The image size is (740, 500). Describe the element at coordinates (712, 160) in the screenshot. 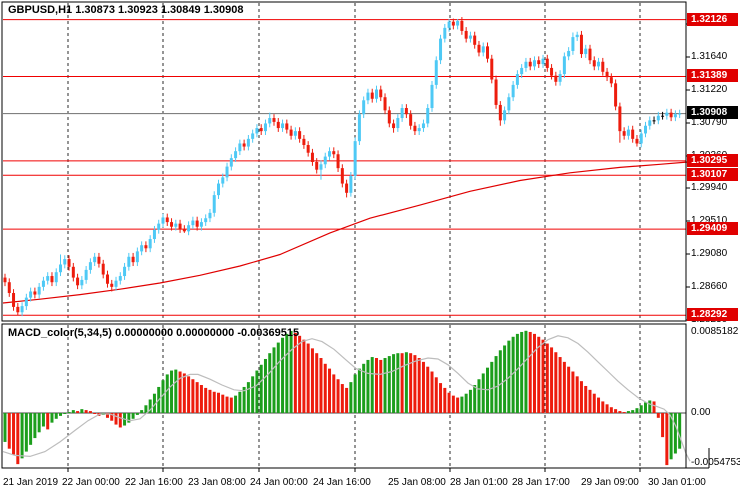

I see `level-price-badge: 1.30295` at that location.